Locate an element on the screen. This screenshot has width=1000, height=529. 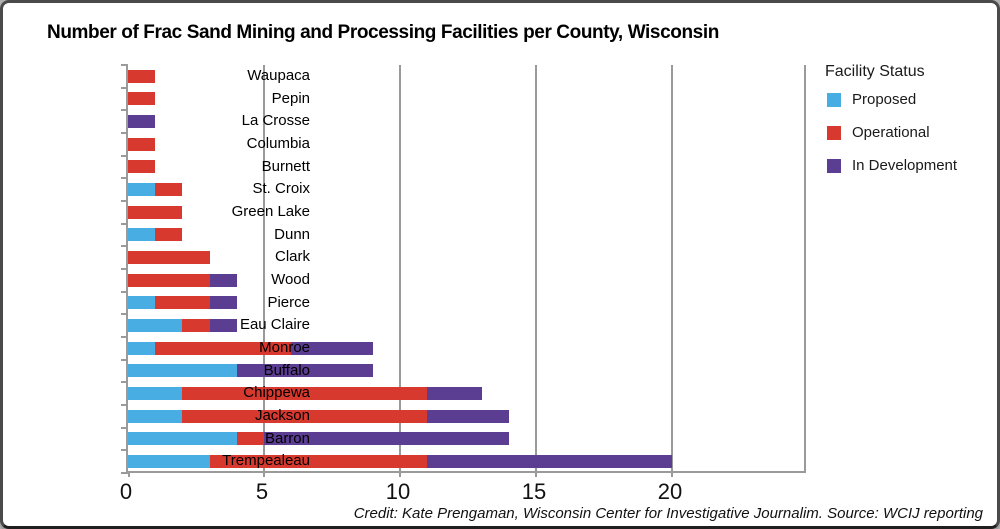
legend-title: Facility Status is located at coordinates (875, 71).